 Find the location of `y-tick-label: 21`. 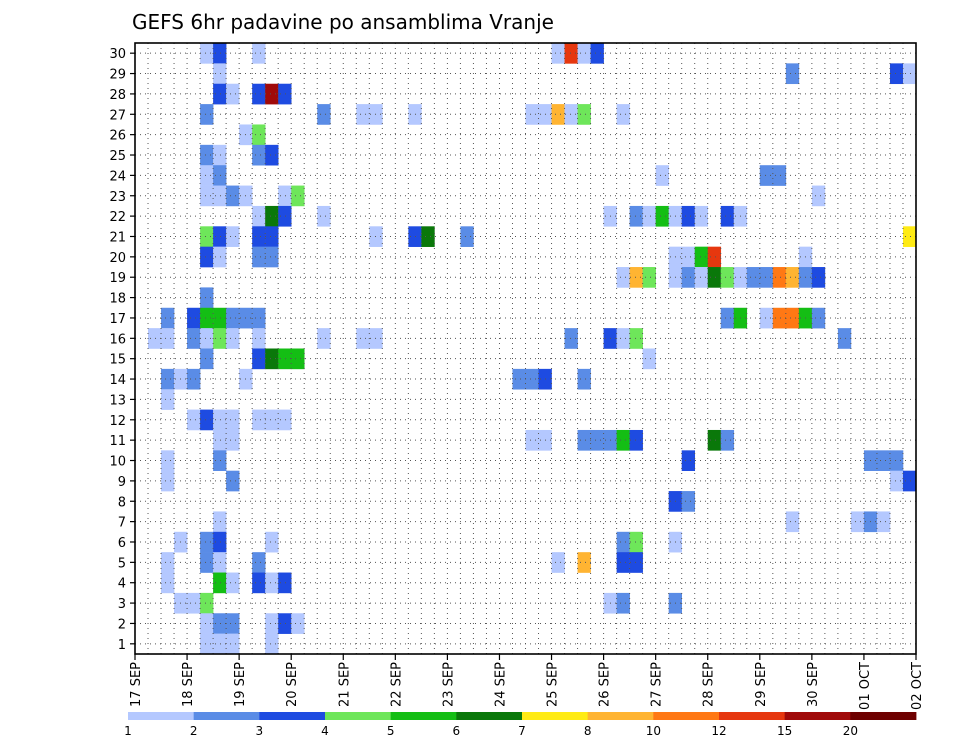

y-tick-label: 21 is located at coordinates (117, 237).